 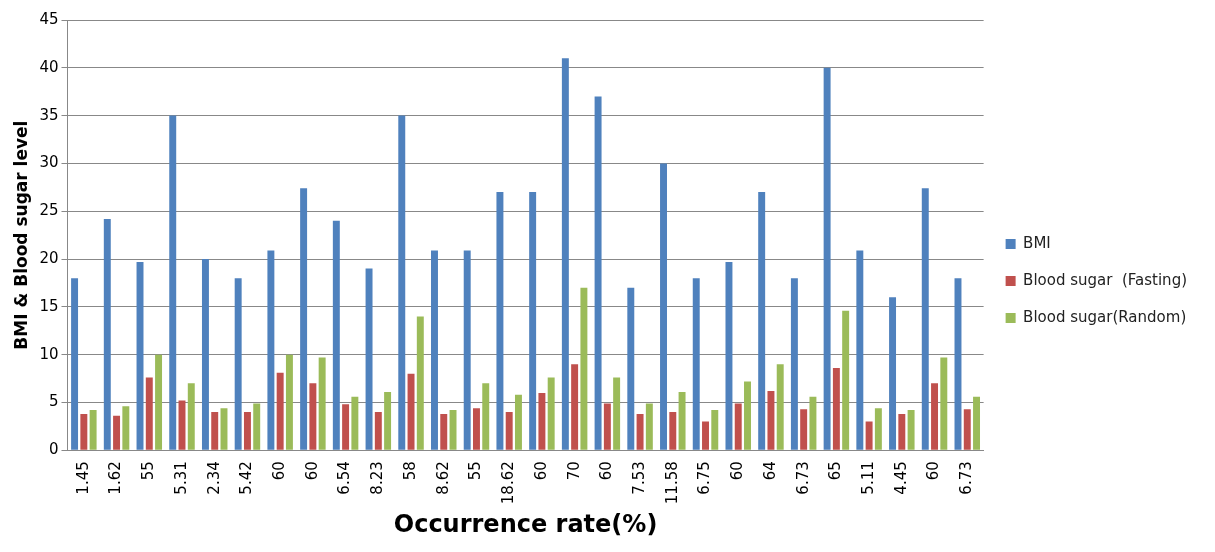 What do you see at coordinates (180, 478) in the screenshot?
I see `x-tick-label: 5.31` at bounding box center [180, 478].